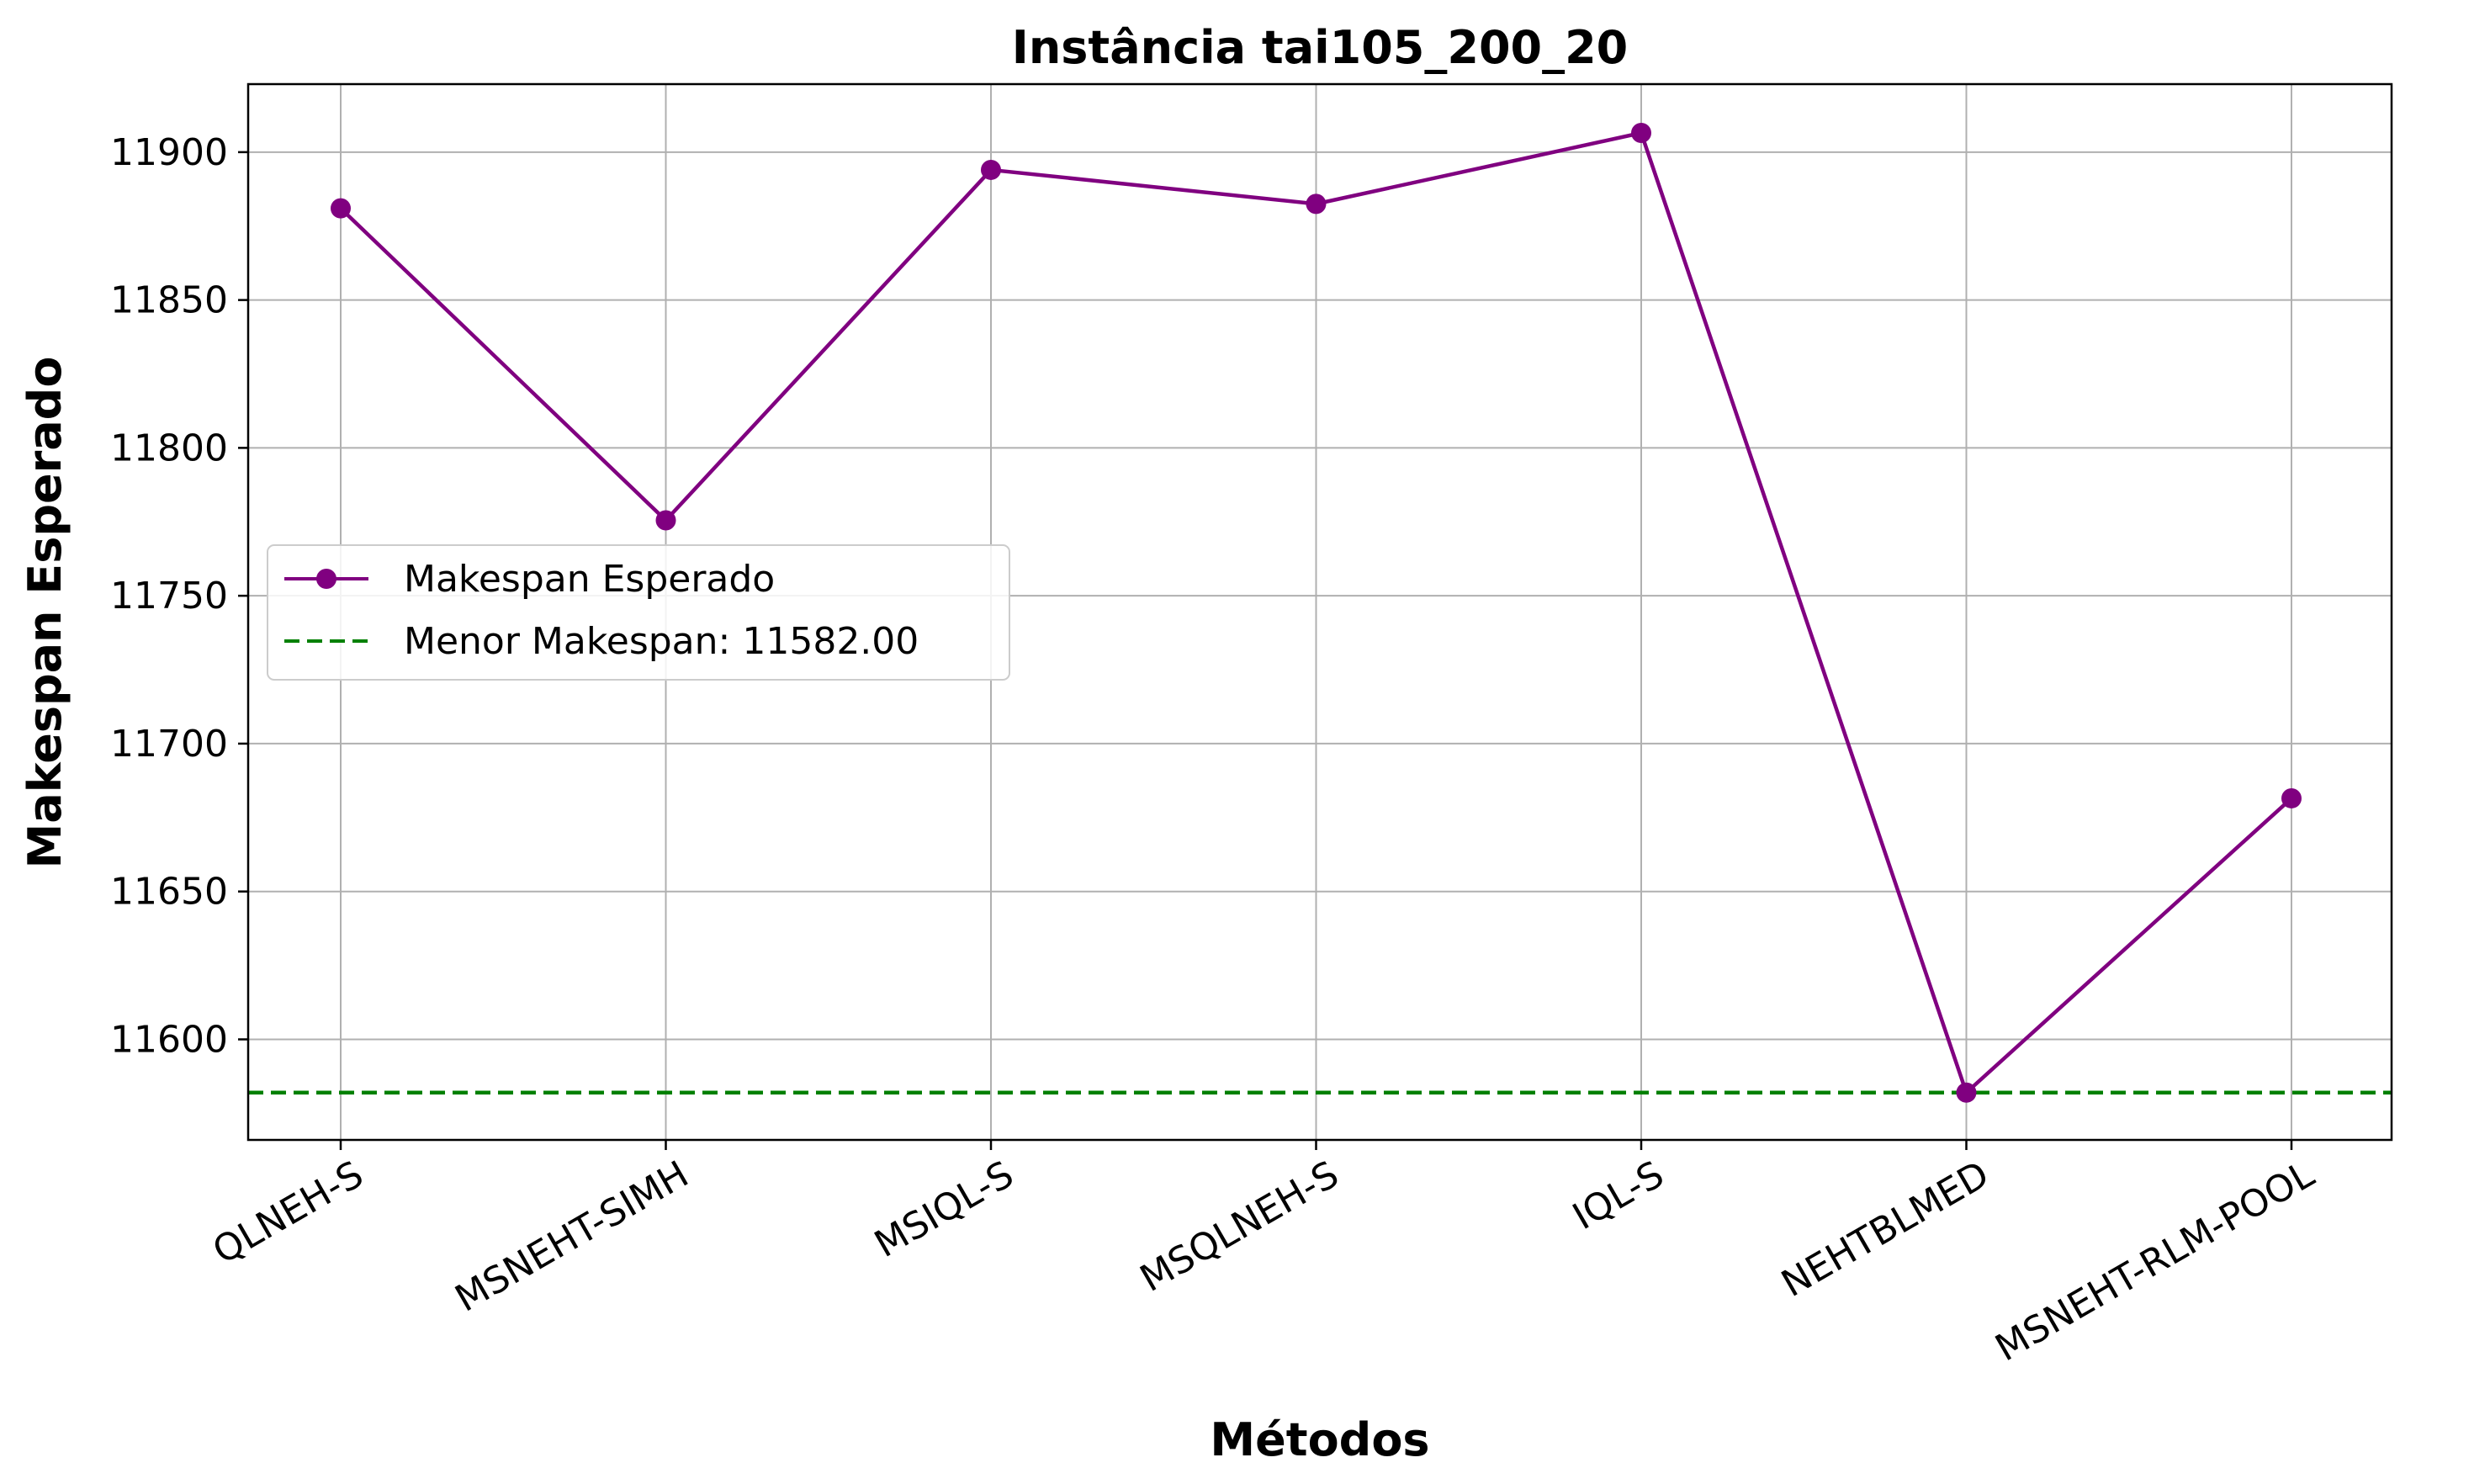 The image size is (2490, 1484). What do you see at coordinates (169, 596) in the screenshot?
I see `y-tick-label: 11750` at bounding box center [169, 596].